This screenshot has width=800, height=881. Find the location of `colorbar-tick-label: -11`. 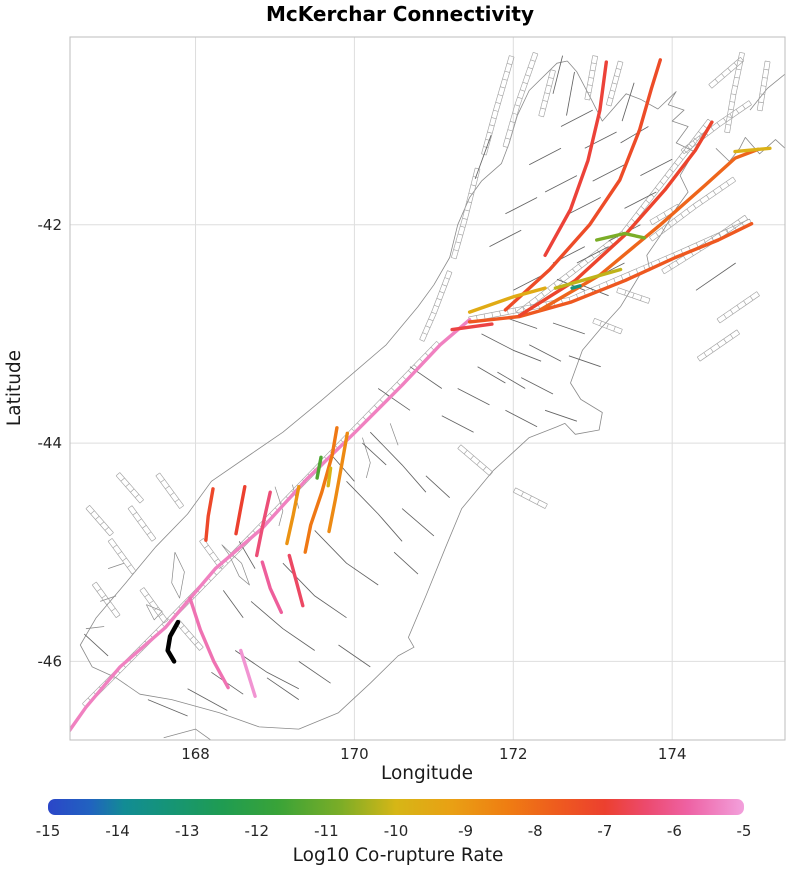

colorbar-tick-label: -11 is located at coordinates (326, 831).